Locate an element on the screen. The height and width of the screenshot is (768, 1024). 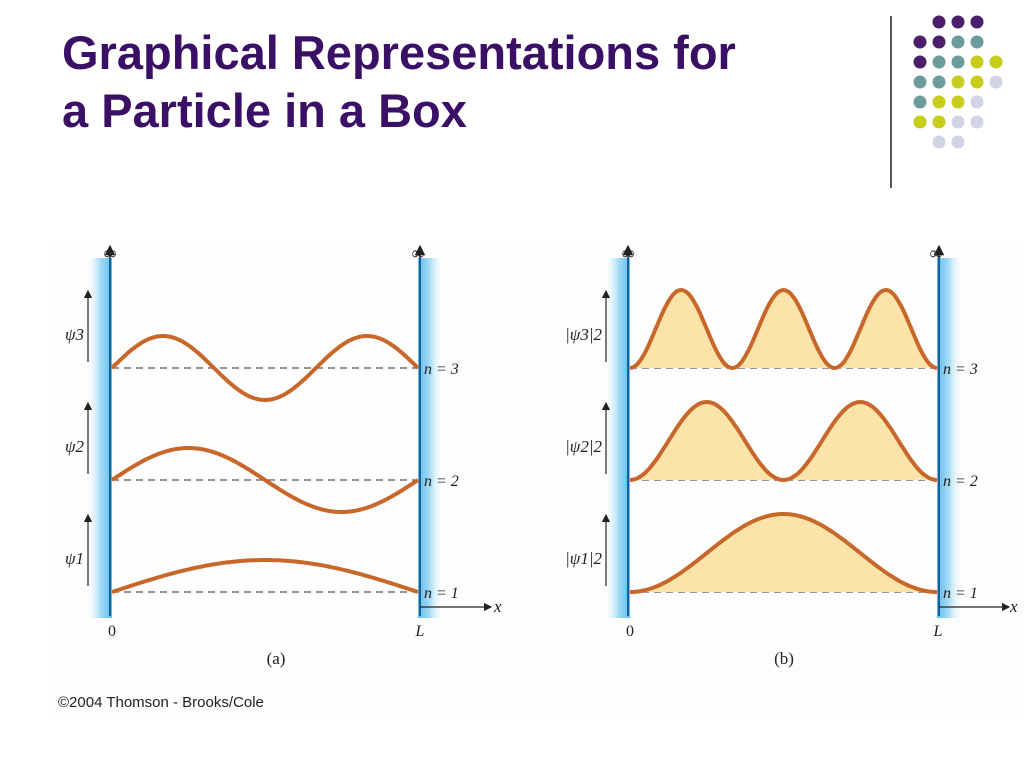
copyright-notice: ©2004 Thomson - Brooks/Cole is located at coordinates (161, 702).